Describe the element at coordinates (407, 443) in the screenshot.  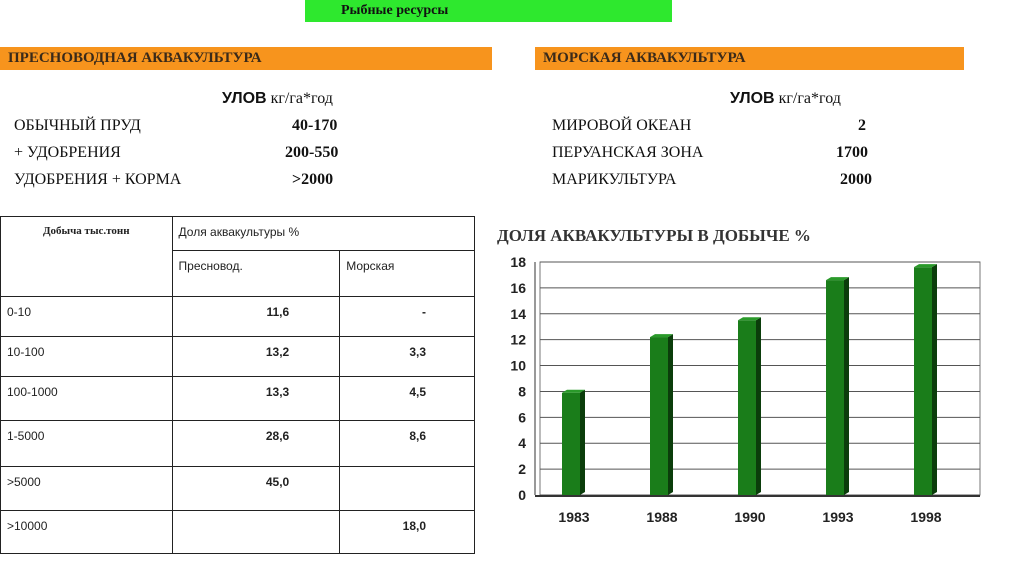
I see `marine-share-cell: 8,6` at that location.